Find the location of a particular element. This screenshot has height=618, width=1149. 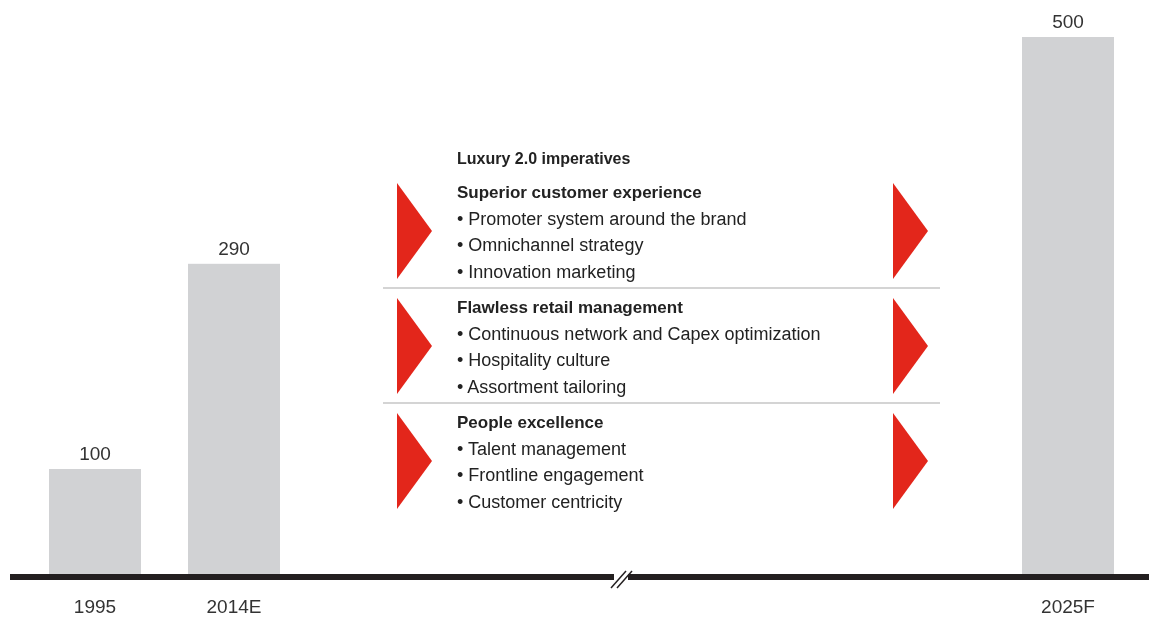

annotation: • Innovation marketing is located at coordinates (546, 271).